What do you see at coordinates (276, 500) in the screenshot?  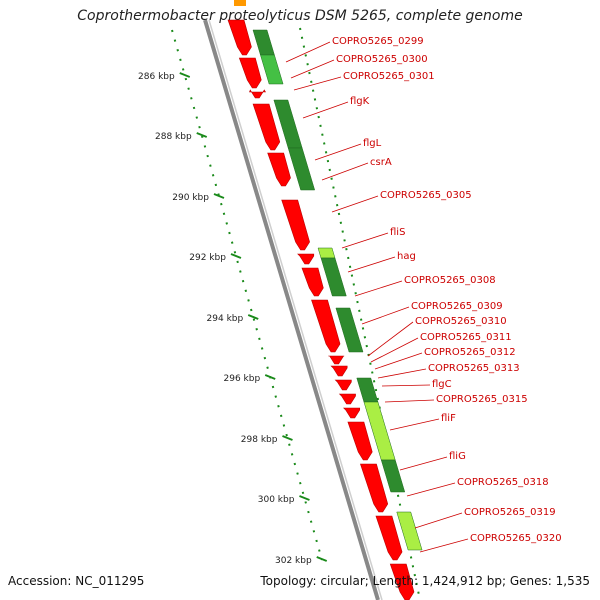 I see `ruler-tick-label: 300 kbp` at bounding box center [276, 500].